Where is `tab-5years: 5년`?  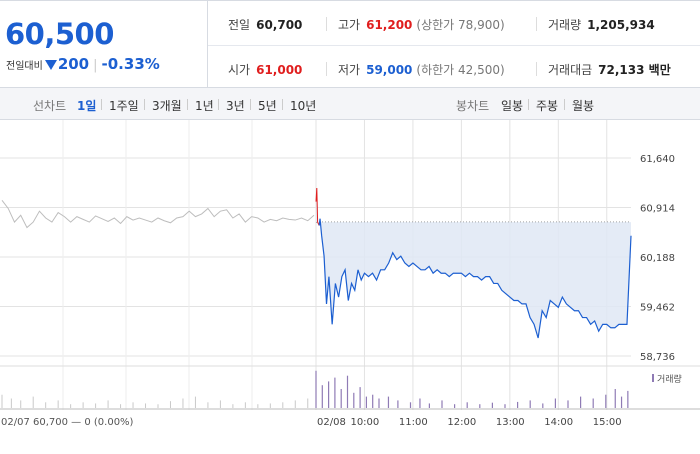
tab-5years: 5년 is located at coordinates (267, 106).